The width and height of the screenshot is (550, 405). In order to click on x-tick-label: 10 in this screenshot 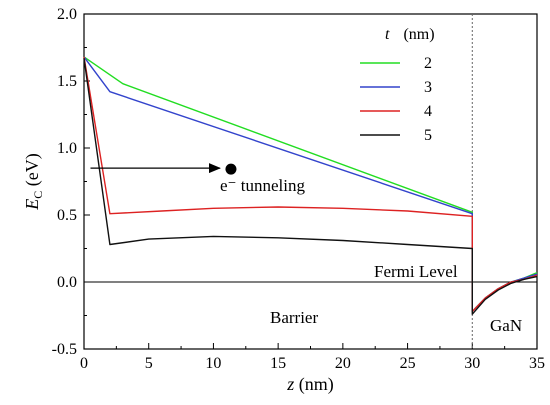, I will do `click(213, 363)`.